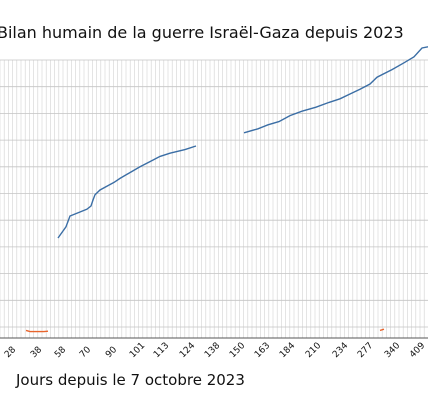 The image size is (428, 400). What do you see at coordinates (392, 350) in the screenshot?
I see `x-tick-label: 340` at bounding box center [392, 350].